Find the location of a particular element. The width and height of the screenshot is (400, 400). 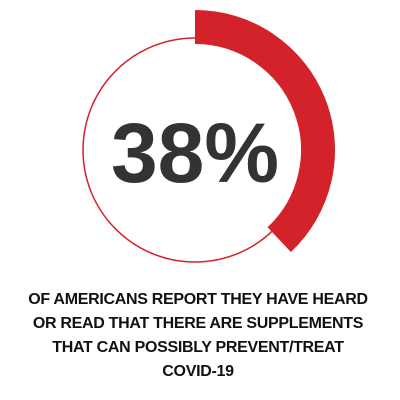

caption-line: OF AMERICANS REPORT THEY HAVE HEARD is located at coordinates (197, 299).